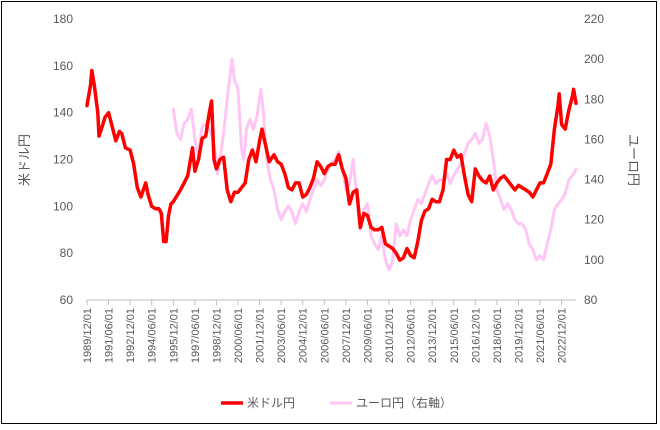 The height and width of the screenshot is (430, 660). What do you see at coordinates (88, 335) in the screenshot?
I see `x-tick-label: 1989/12/01` at bounding box center [88, 335].